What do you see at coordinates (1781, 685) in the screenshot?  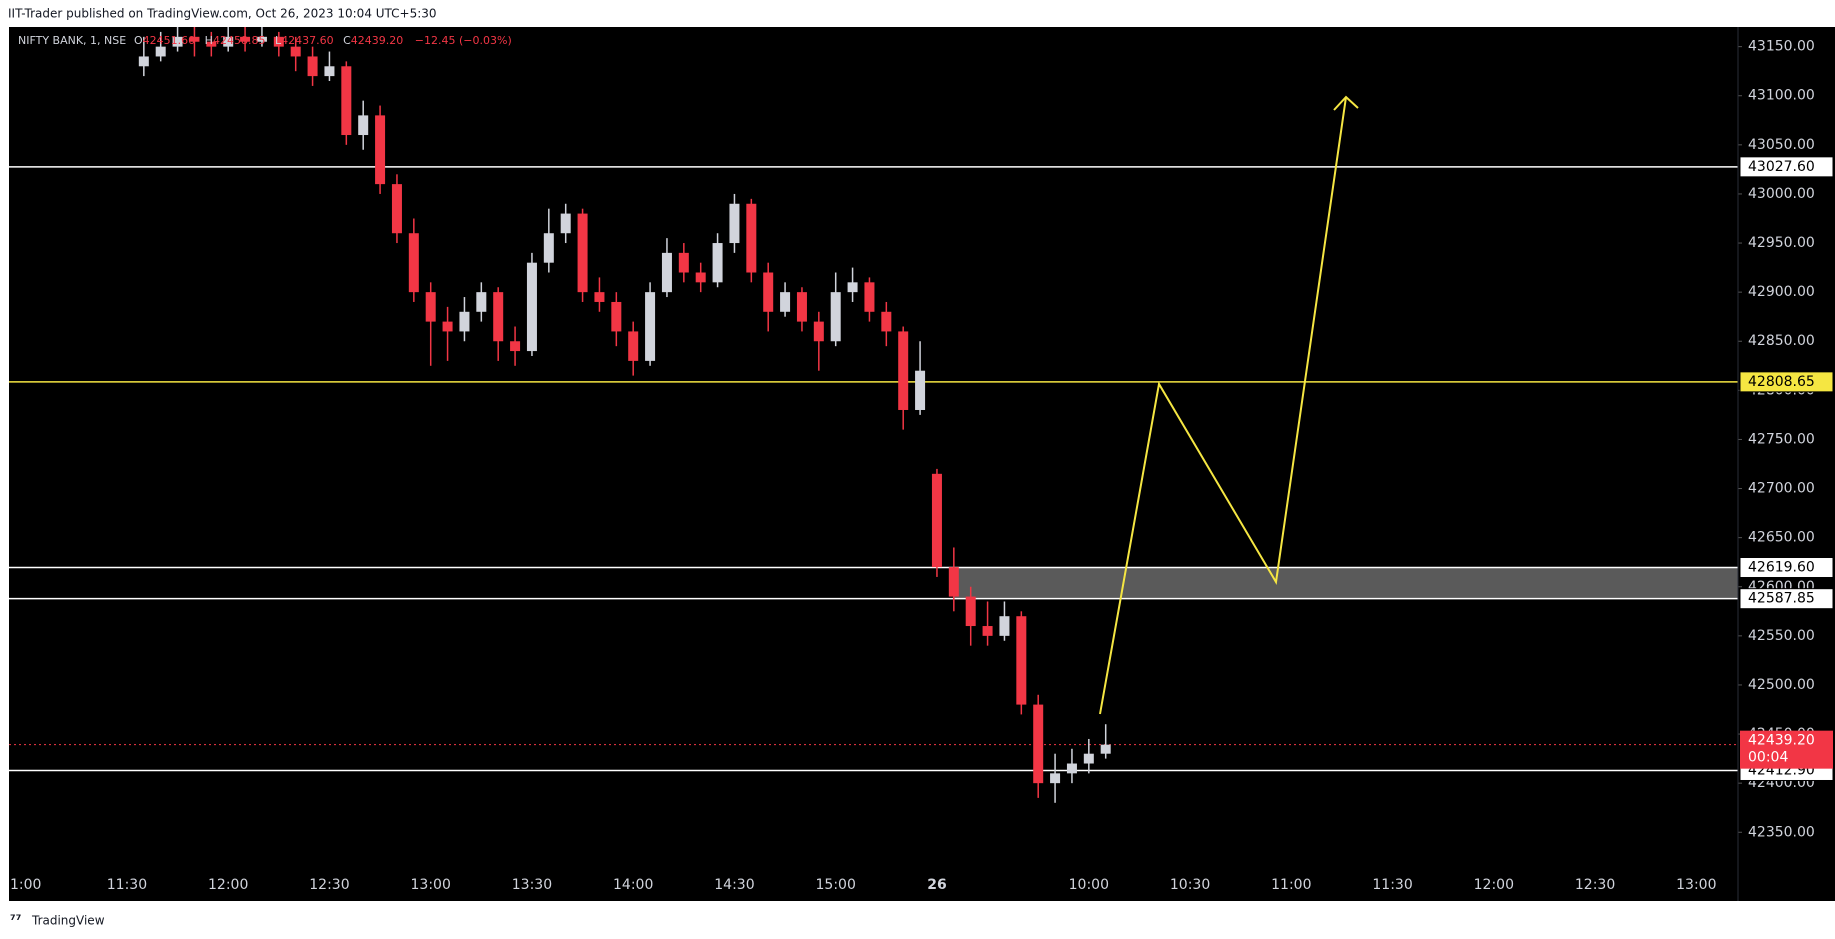 I see `y-tick-label: 42500.00` at bounding box center [1781, 685].